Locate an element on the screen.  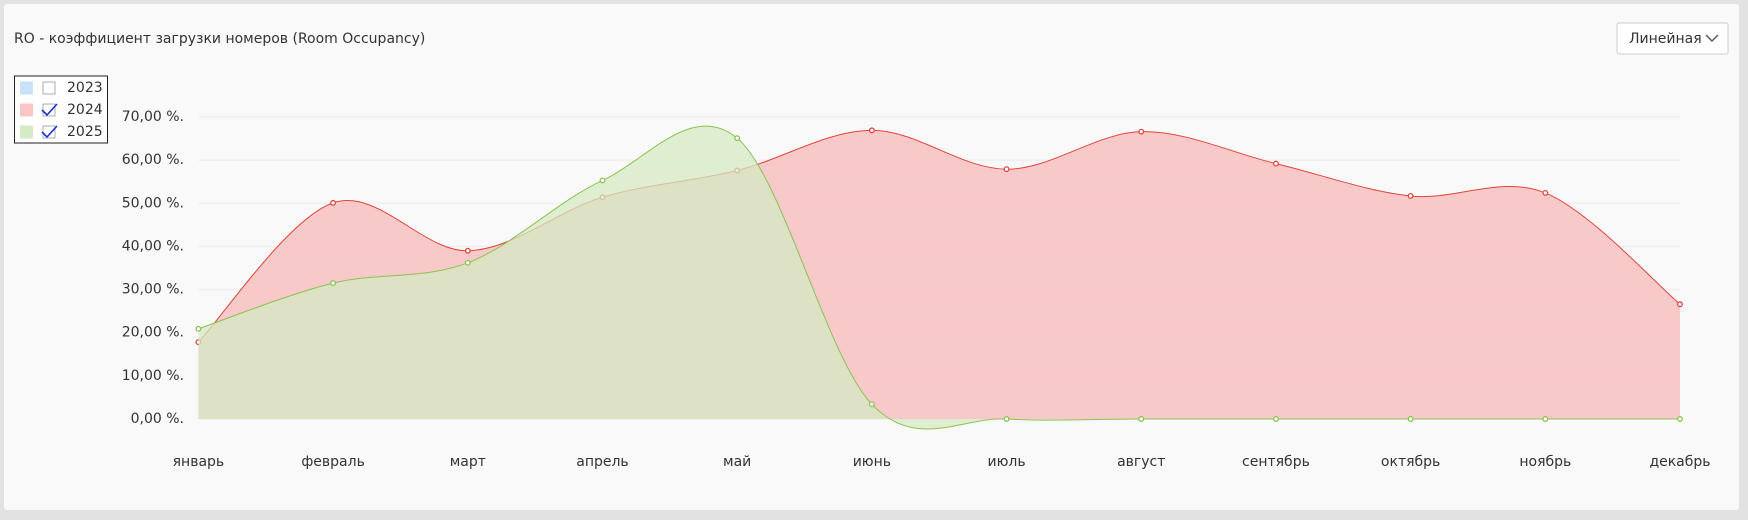
legend-item: 2023 is located at coordinates (61, 88).